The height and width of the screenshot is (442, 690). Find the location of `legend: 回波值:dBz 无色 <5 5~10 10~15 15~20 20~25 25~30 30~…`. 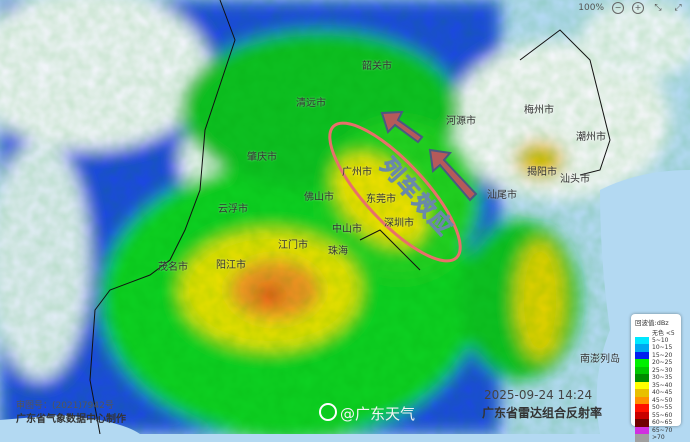

legend: 回波值:dBz 无色 <5 5~10 10~15 15~20 20~25 25~30 30~… is located at coordinates (656, 378).